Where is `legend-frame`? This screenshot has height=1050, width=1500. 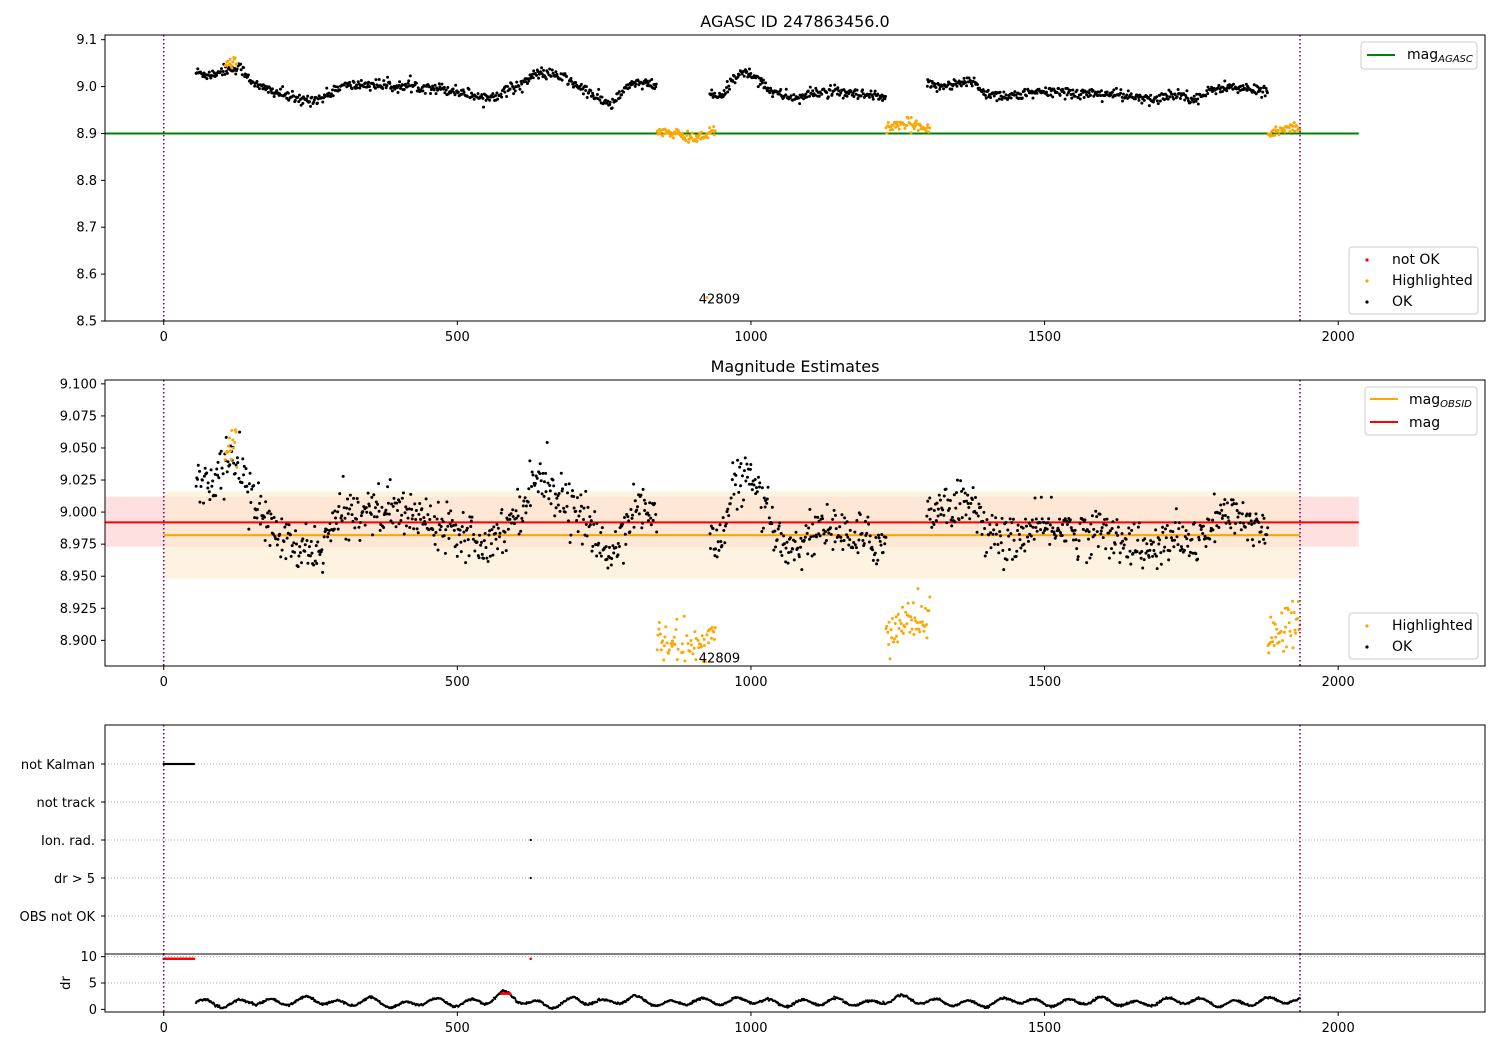 legend-frame is located at coordinates (1419, 55).